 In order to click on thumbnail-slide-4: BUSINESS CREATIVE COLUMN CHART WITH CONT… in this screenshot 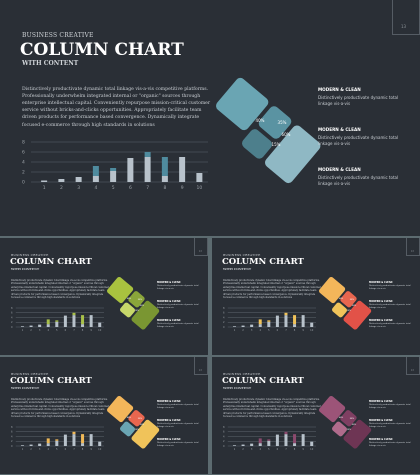, I will do `click(316, 415)`.